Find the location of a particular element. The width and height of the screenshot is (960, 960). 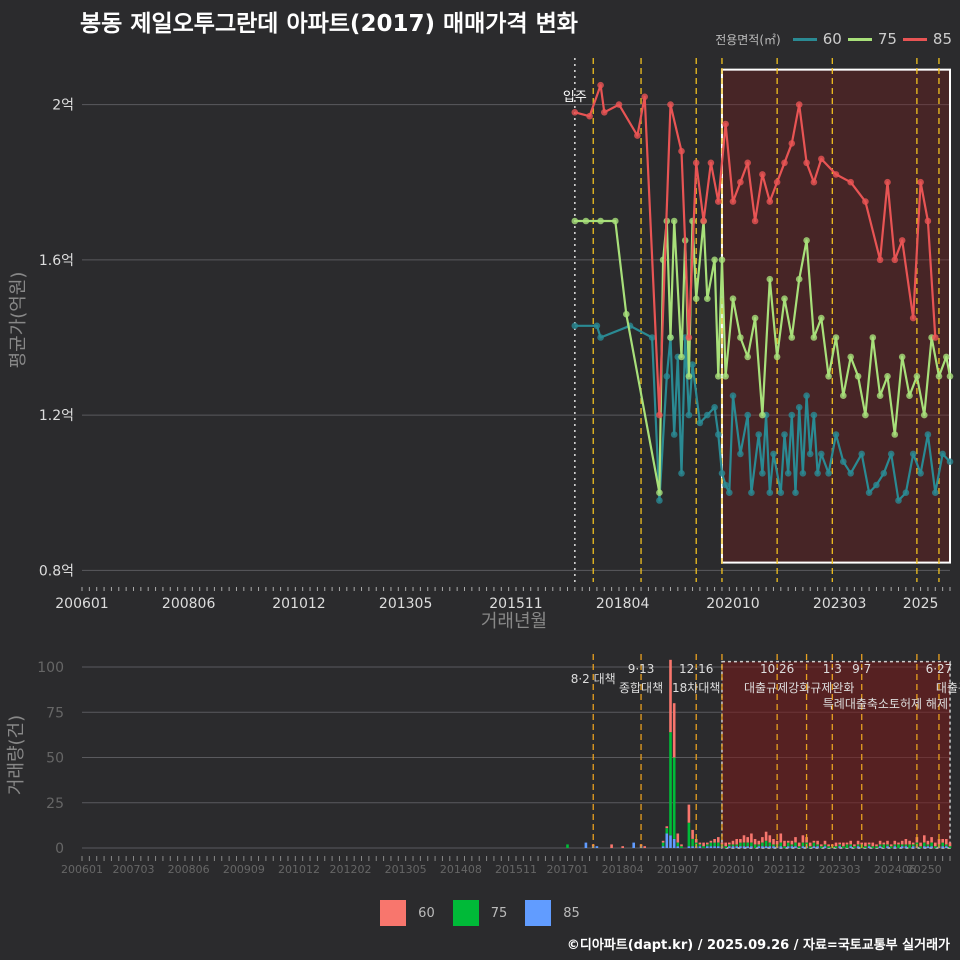

price-ytick-label: 1.2억 is located at coordinates (56, 416).